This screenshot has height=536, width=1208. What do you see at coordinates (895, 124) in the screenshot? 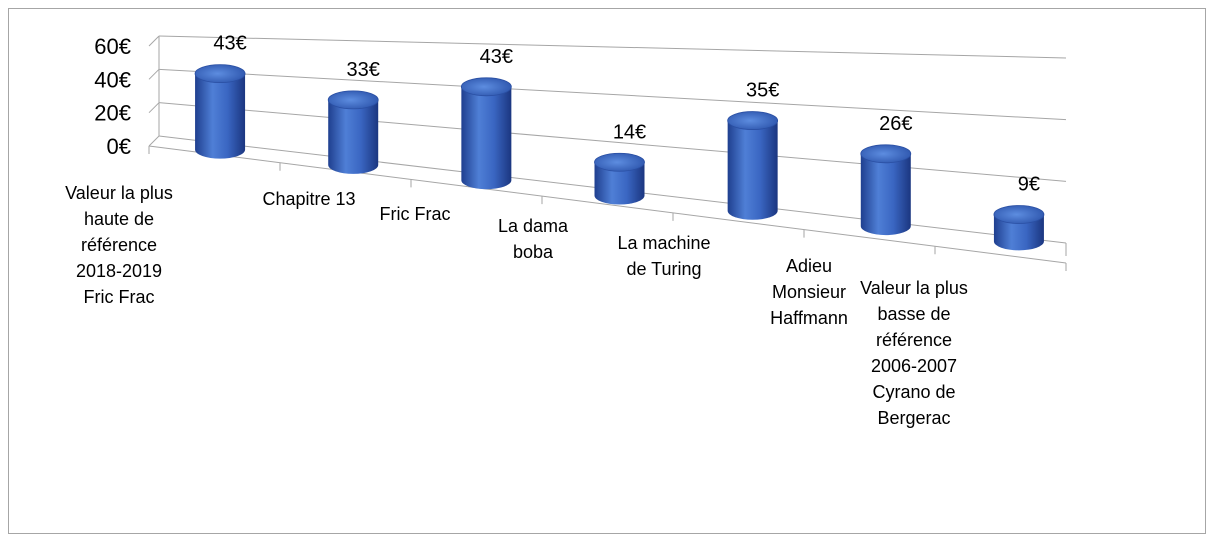
I see `data-label: 26€` at bounding box center [895, 124].